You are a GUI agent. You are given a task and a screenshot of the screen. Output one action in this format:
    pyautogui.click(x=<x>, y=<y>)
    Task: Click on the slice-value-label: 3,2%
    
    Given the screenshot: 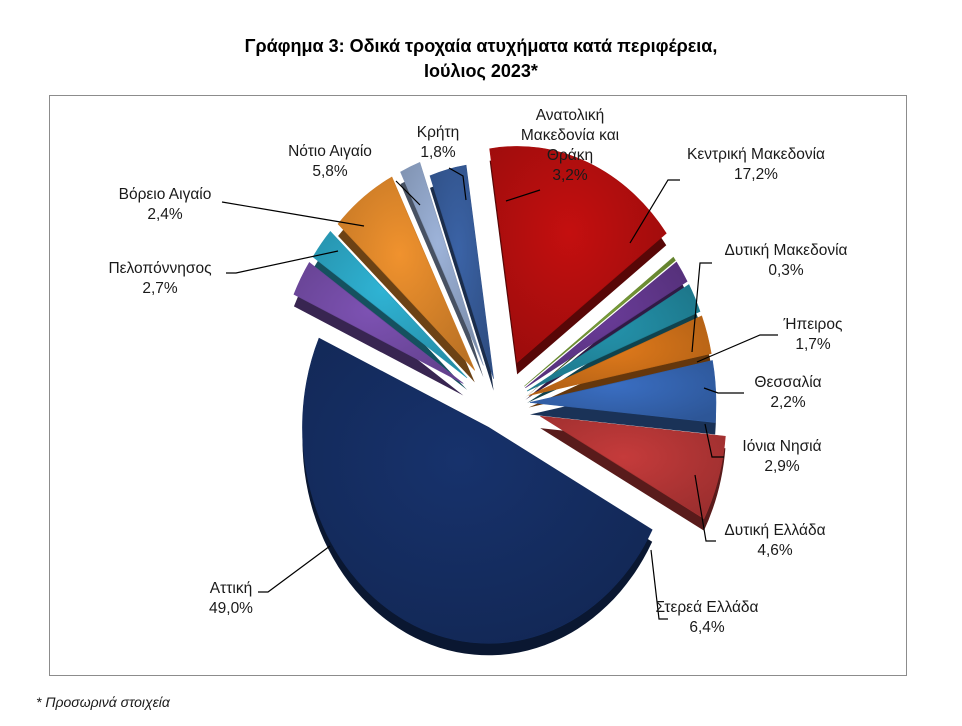 What is the action you would take?
    pyautogui.click(x=570, y=175)
    